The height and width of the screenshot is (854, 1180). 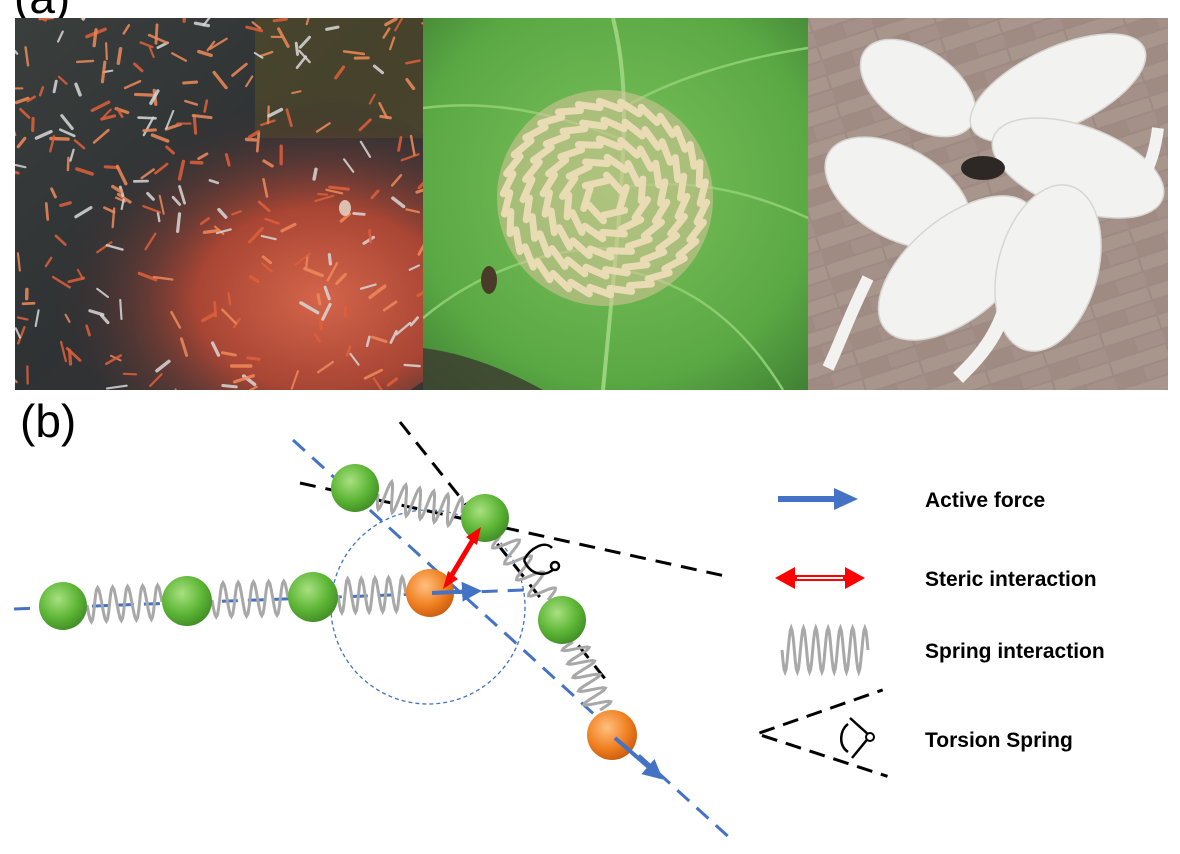 What do you see at coordinates (48, 421) in the screenshot?
I see `panel-b-label: (b)` at bounding box center [48, 421].